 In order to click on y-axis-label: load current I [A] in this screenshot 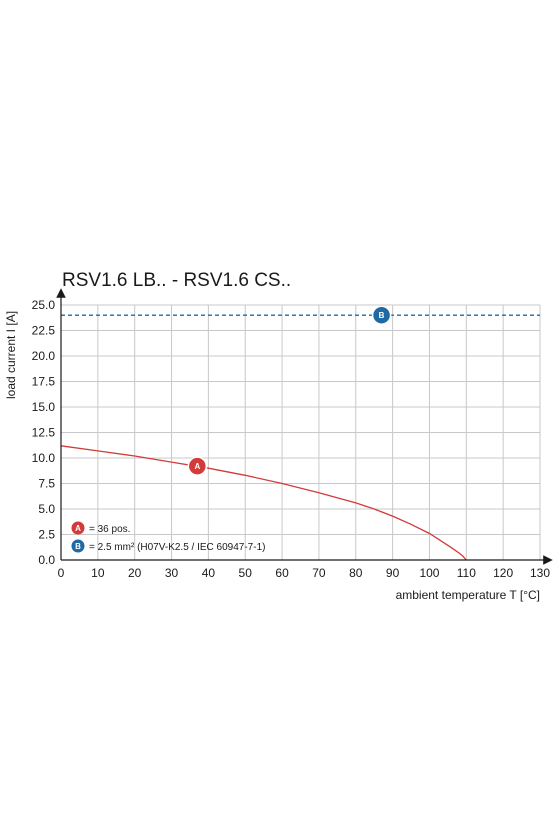, I will do `click(11, 355)`.